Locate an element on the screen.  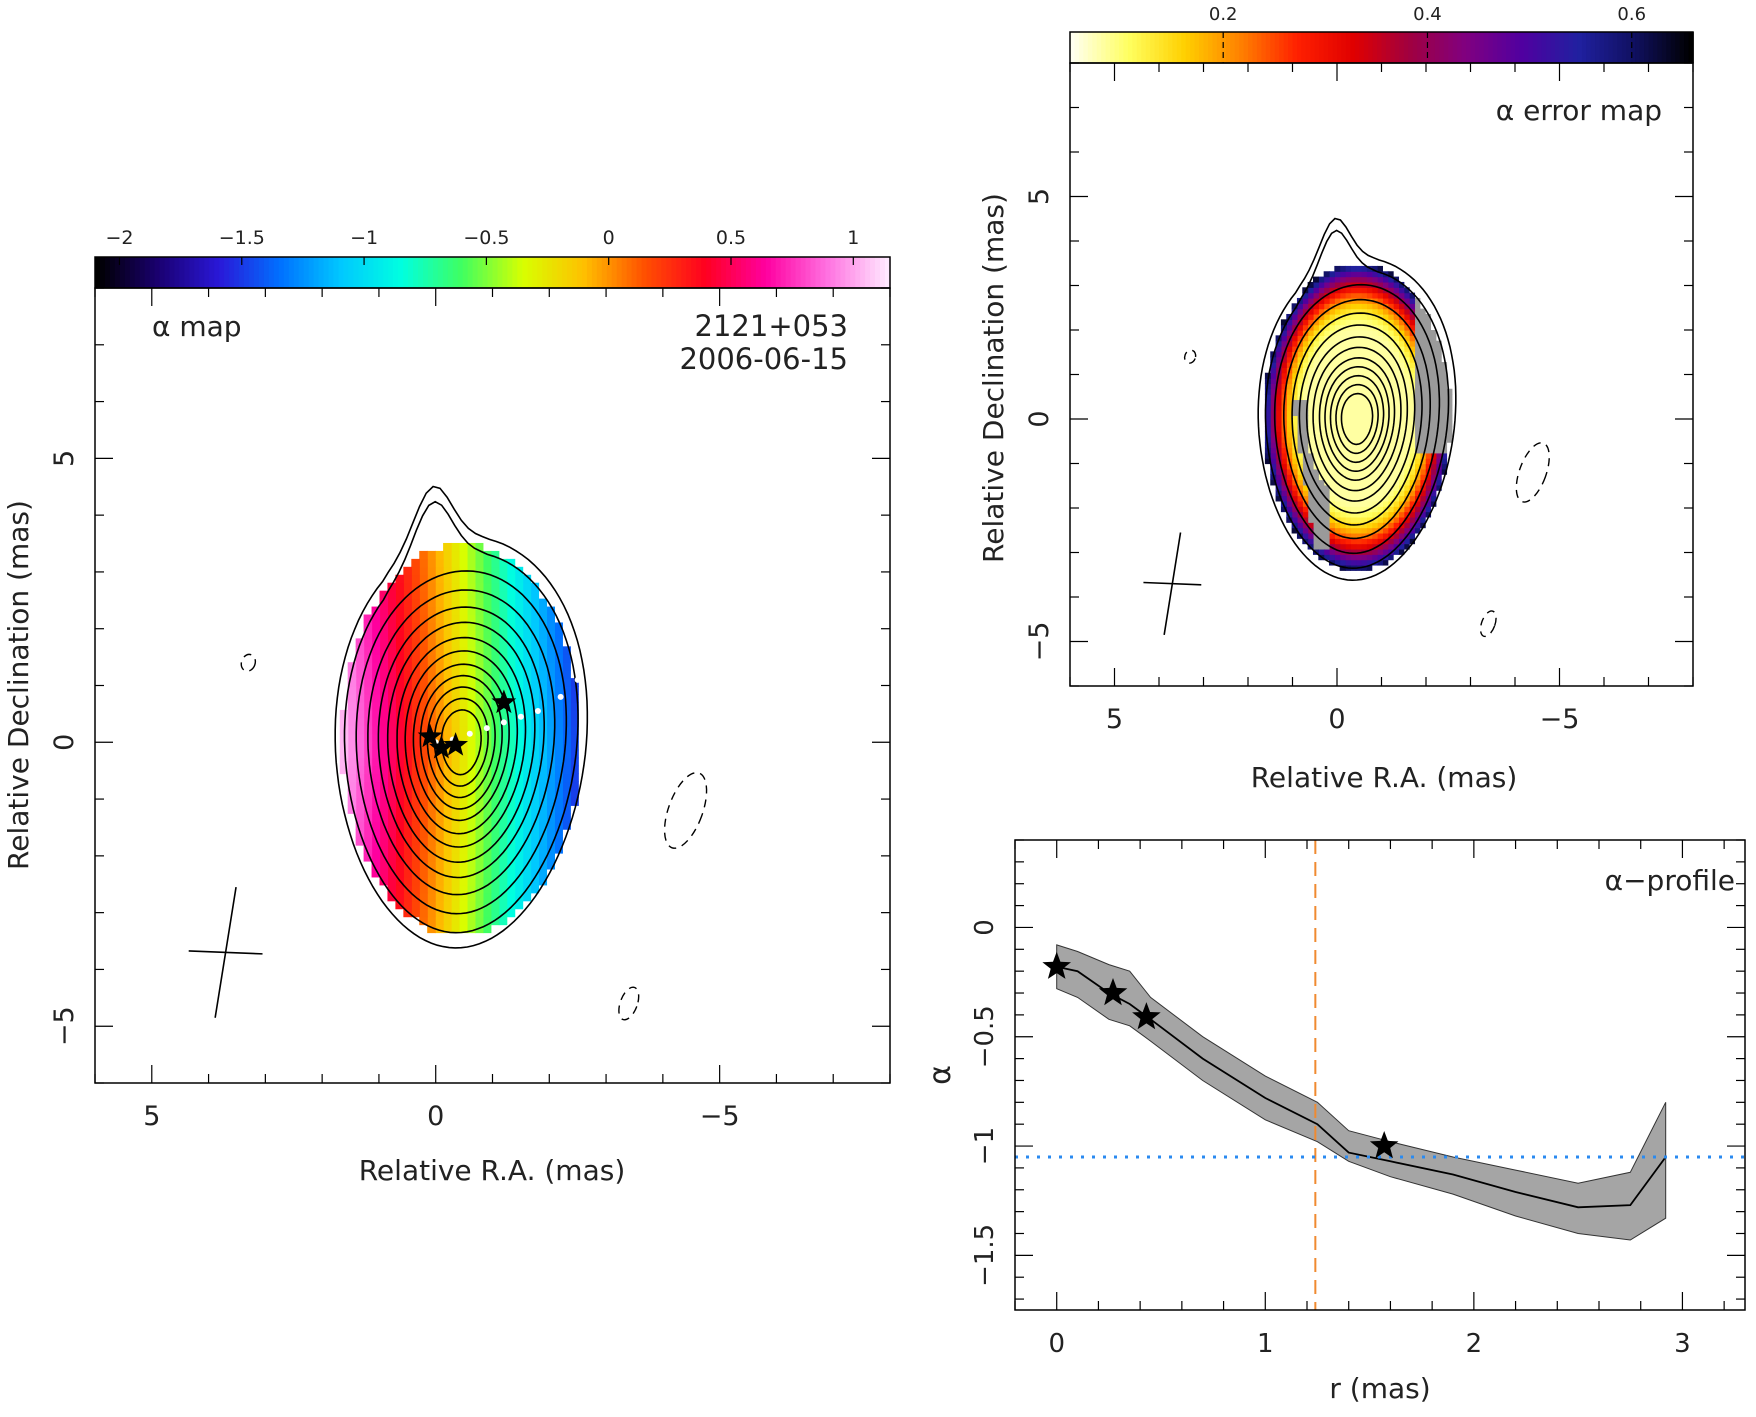
y-tick-label: −5 is located at coordinates (64, 1026).